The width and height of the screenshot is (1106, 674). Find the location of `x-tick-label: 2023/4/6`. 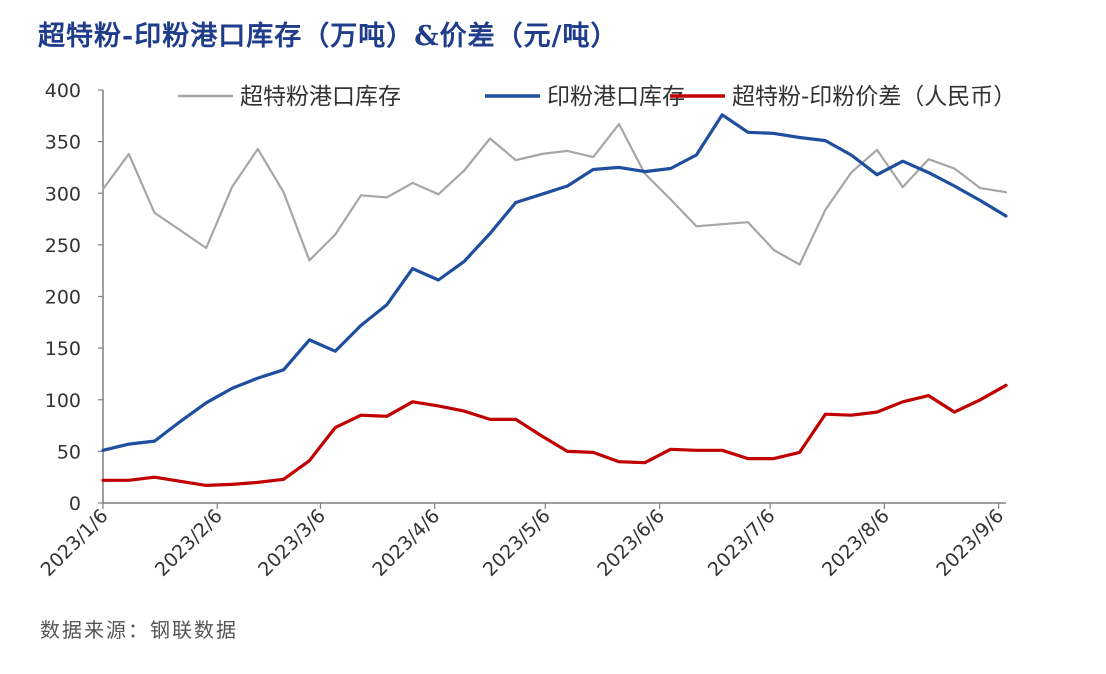

x-tick-label: 2023/4/6 is located at coordinates (406, 543).